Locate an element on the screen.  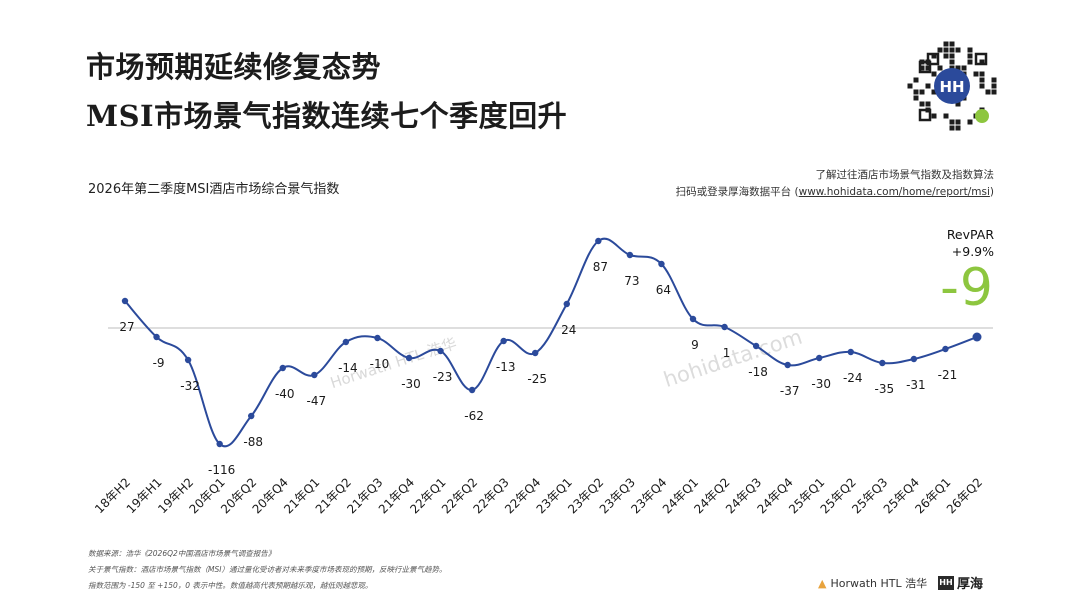
data-label-20年Q1: -116 is located at coordinates (221, 470).